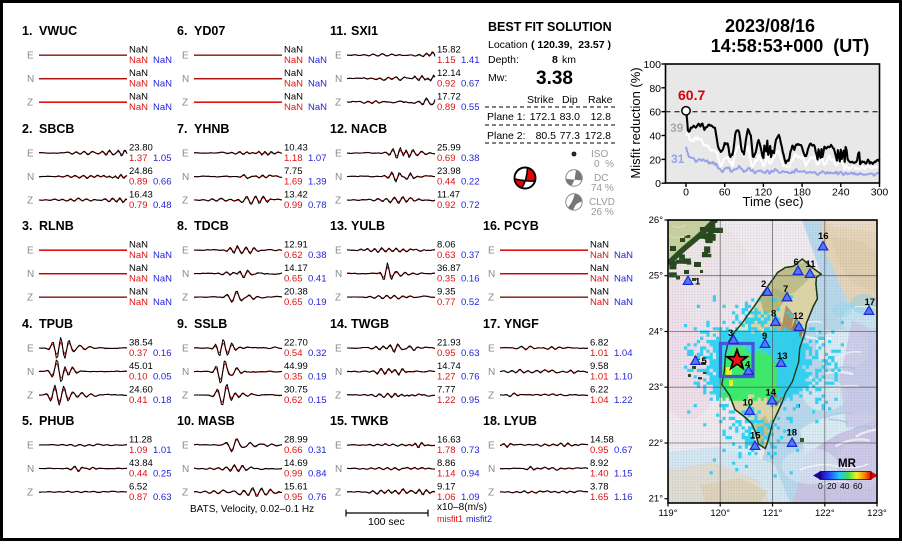  Describe the element at coordinates (785, 289) in the screenshot. I see `svg-text: 7` at that location.